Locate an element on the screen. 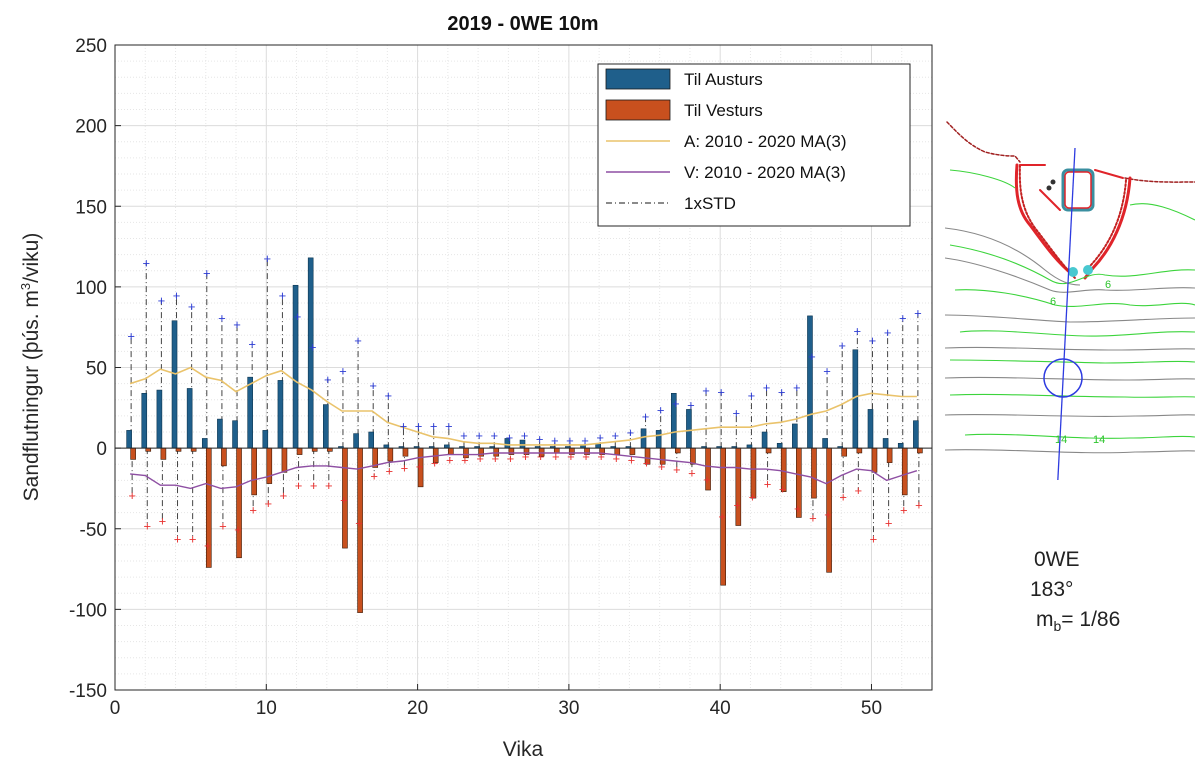  y-tick-label: 0 is located at coordinates (101, 449).